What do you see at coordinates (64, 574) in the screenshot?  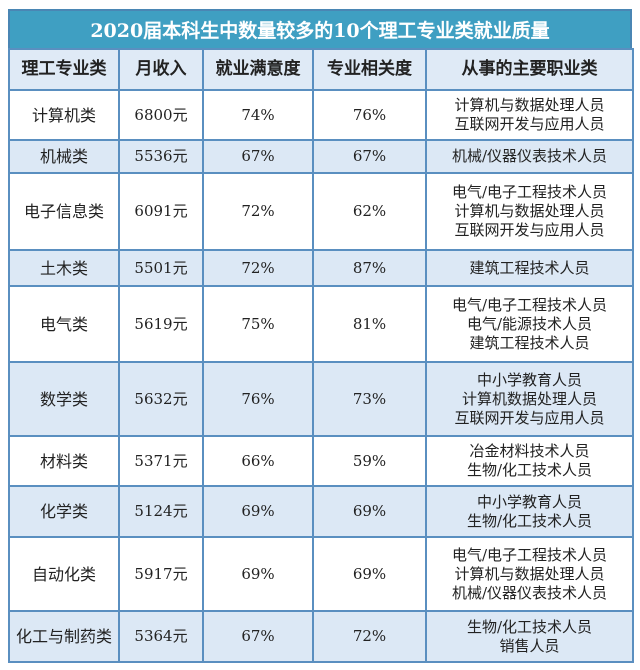 I see `major-cell: 自动化类` at bounding box center [64, 574].